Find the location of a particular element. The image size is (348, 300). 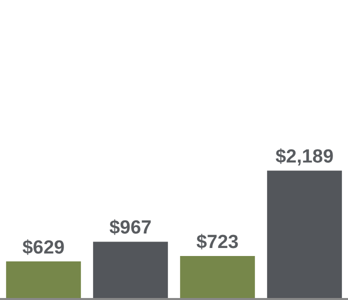

data-label: $2,189 is located at coordinates (304, 157).